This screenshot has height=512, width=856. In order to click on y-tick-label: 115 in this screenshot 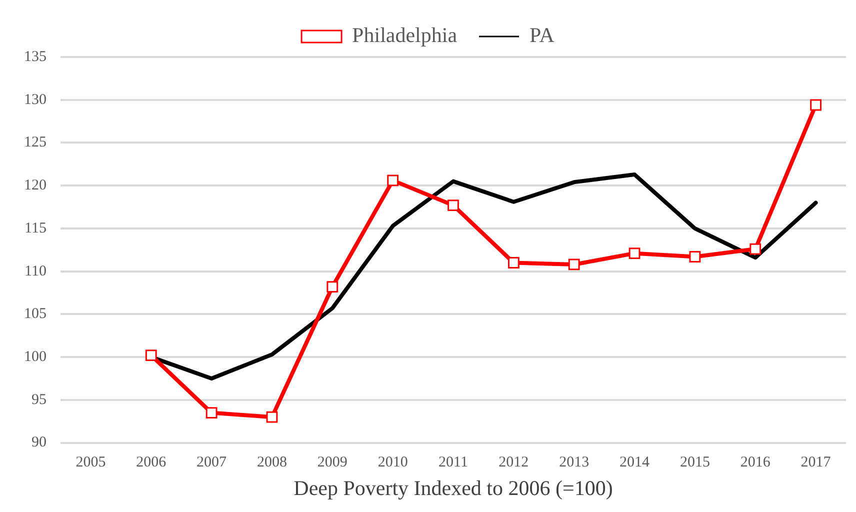, I will do `click(35, 228)`.